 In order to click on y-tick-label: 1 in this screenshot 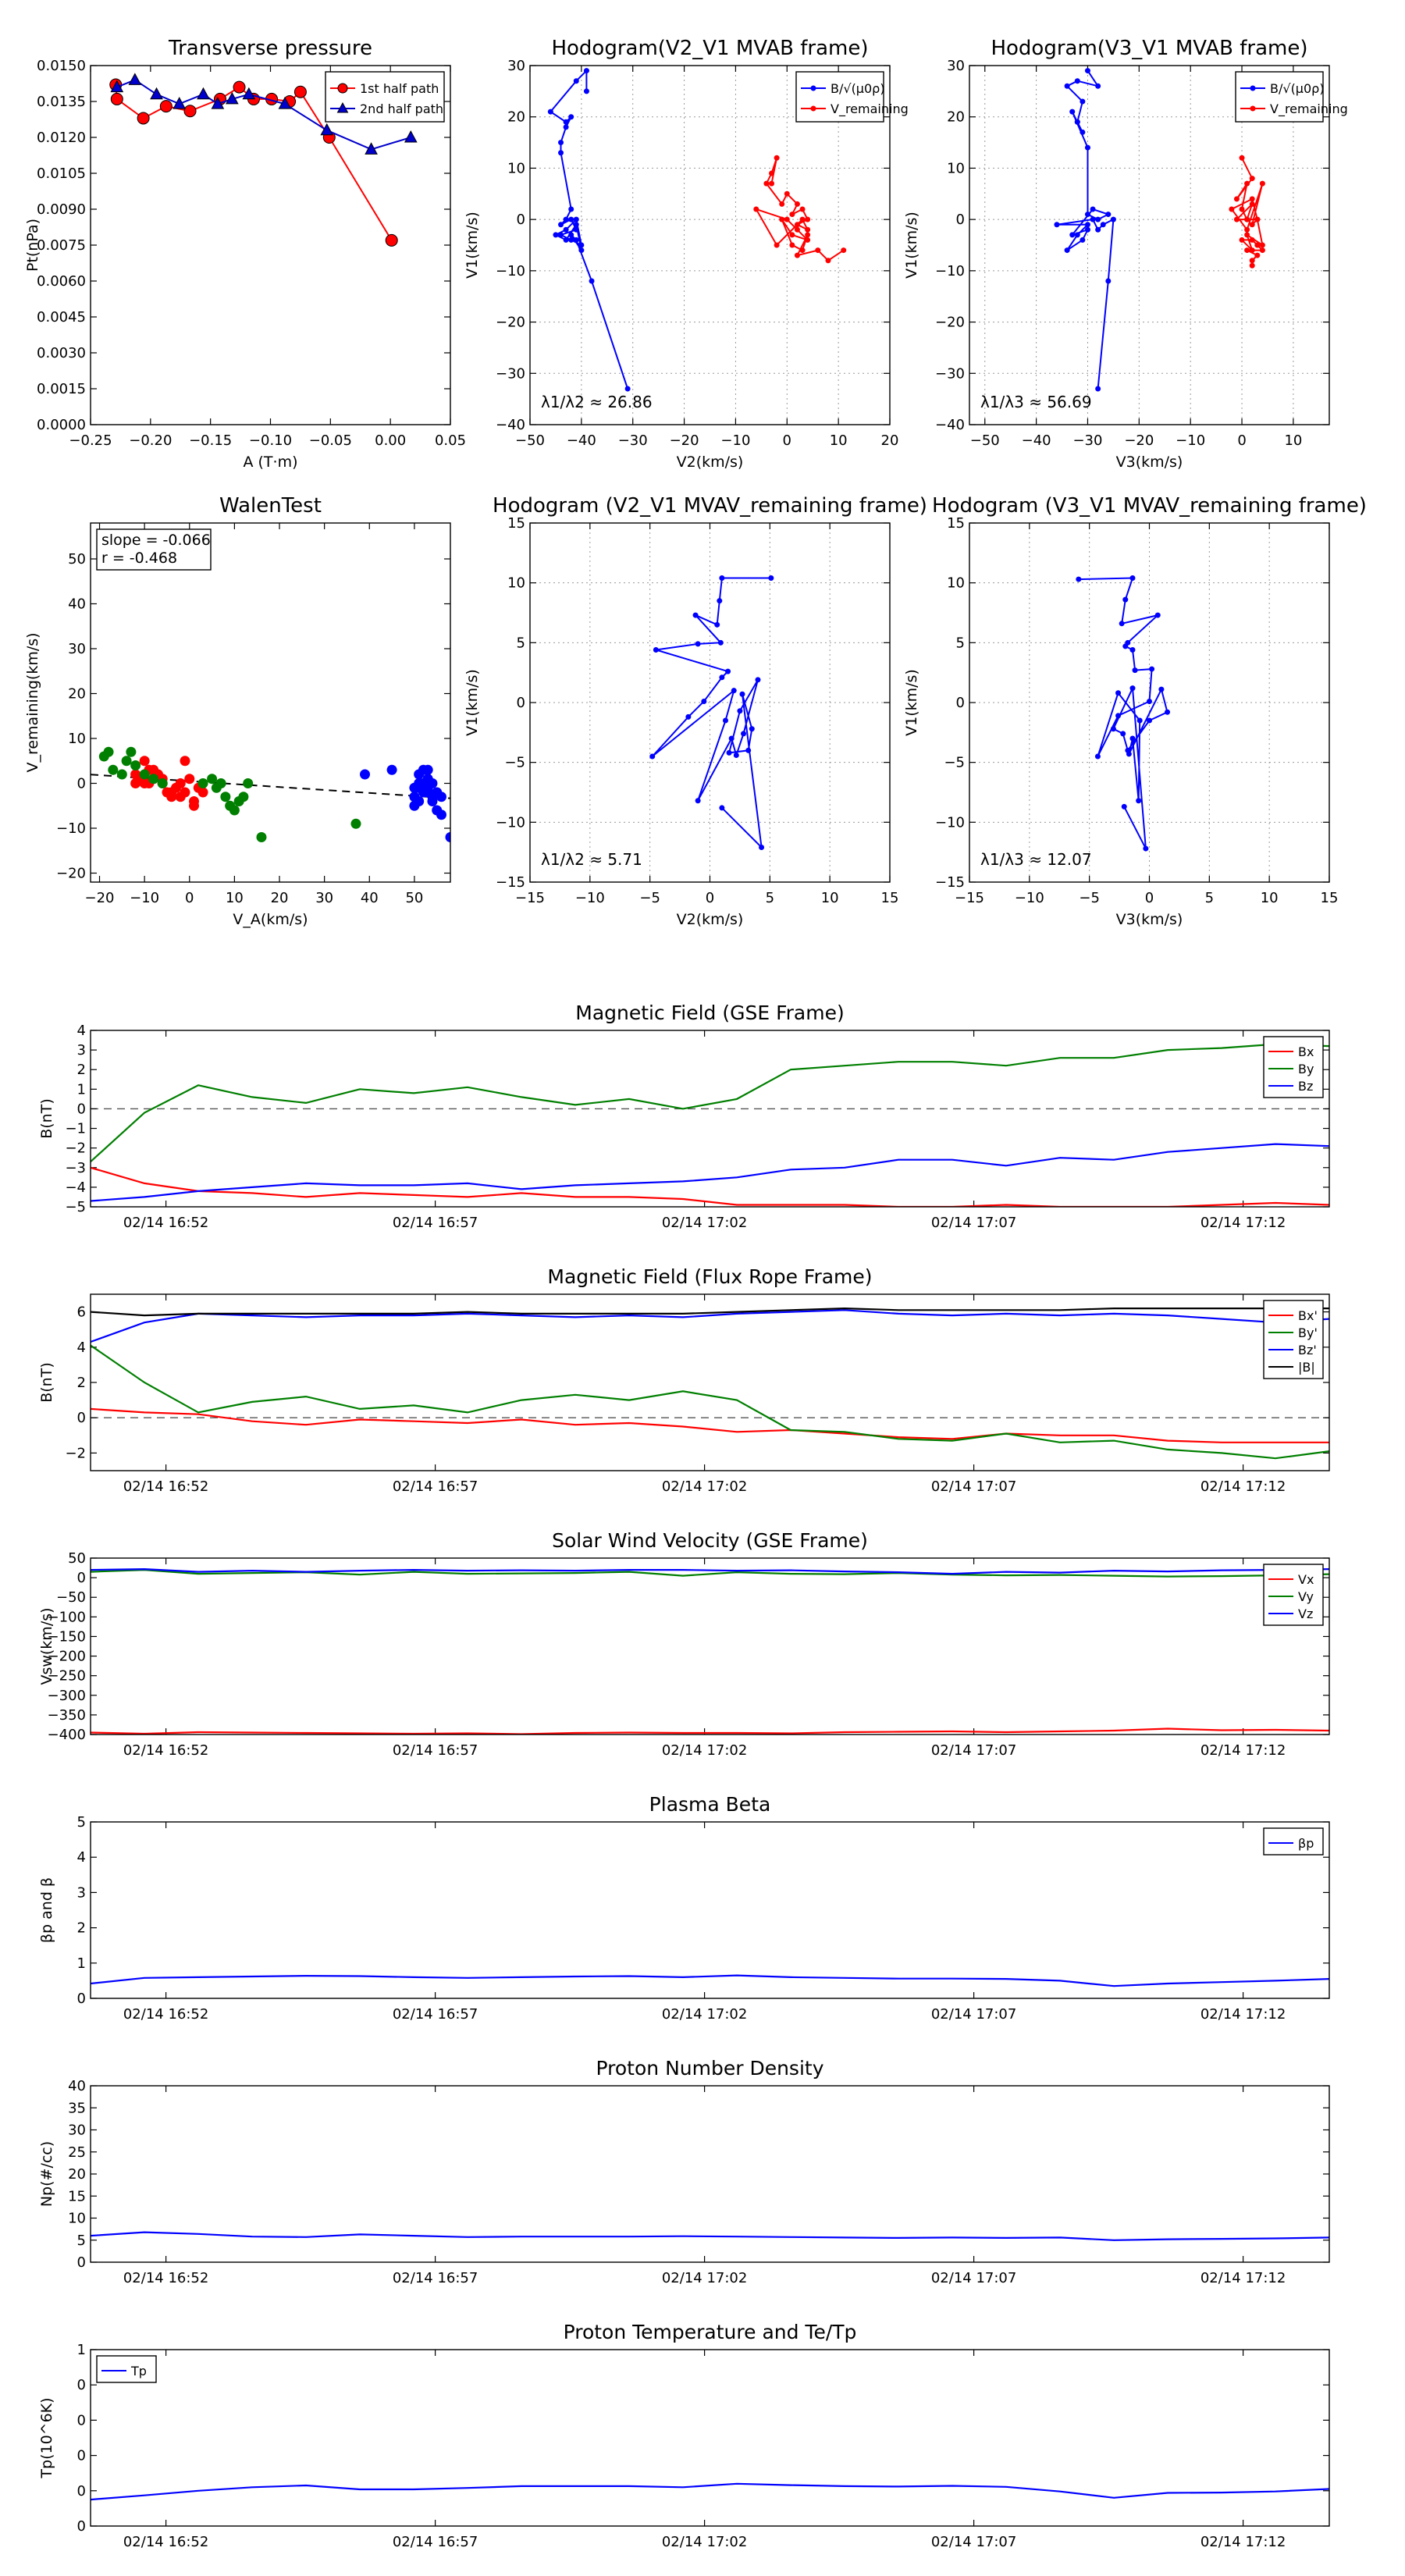, I will do `click(81, 1963)`.